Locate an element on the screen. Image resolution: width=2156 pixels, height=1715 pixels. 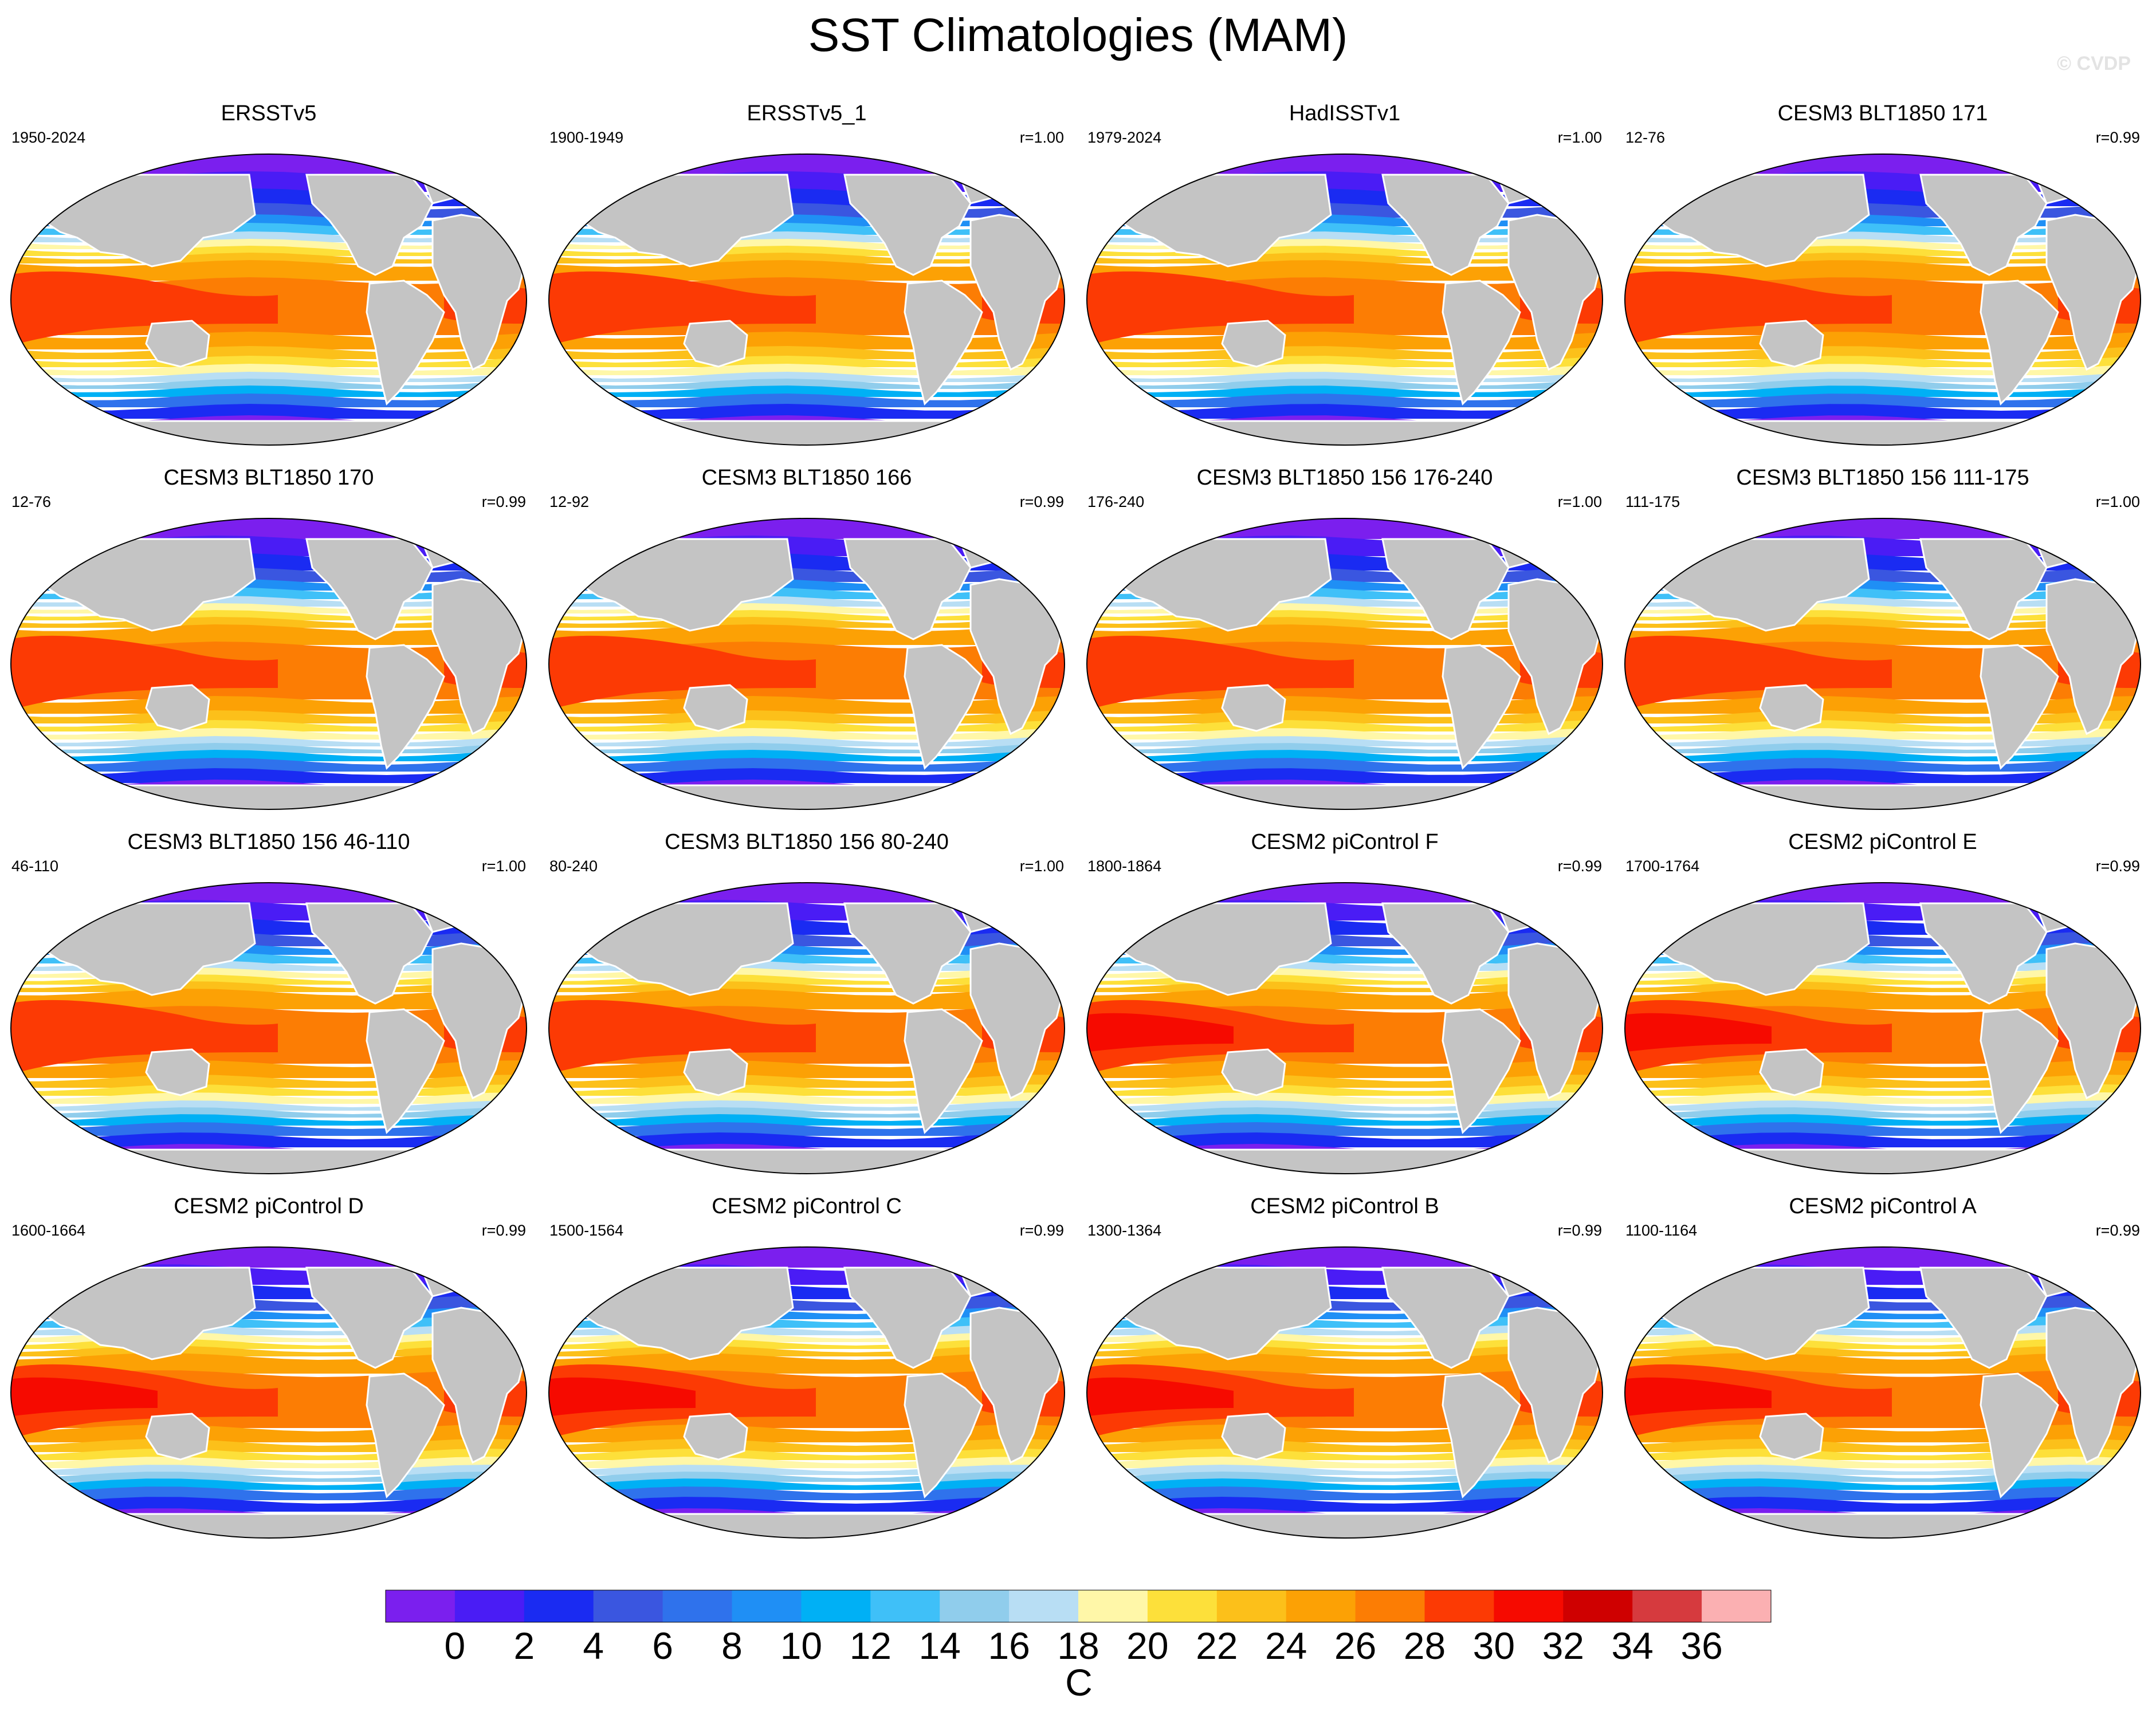
map-panel: ERSSTv5_1 1900-1949 r=1.00 is located at coordinates (806, 277).